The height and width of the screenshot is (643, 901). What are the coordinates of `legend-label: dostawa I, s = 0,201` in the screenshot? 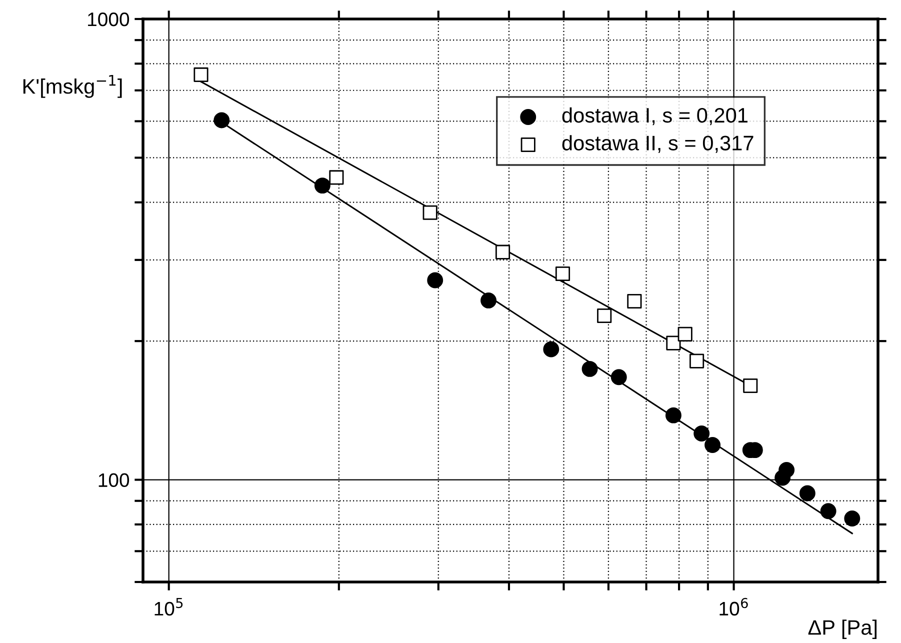 It's located at (655, 116).